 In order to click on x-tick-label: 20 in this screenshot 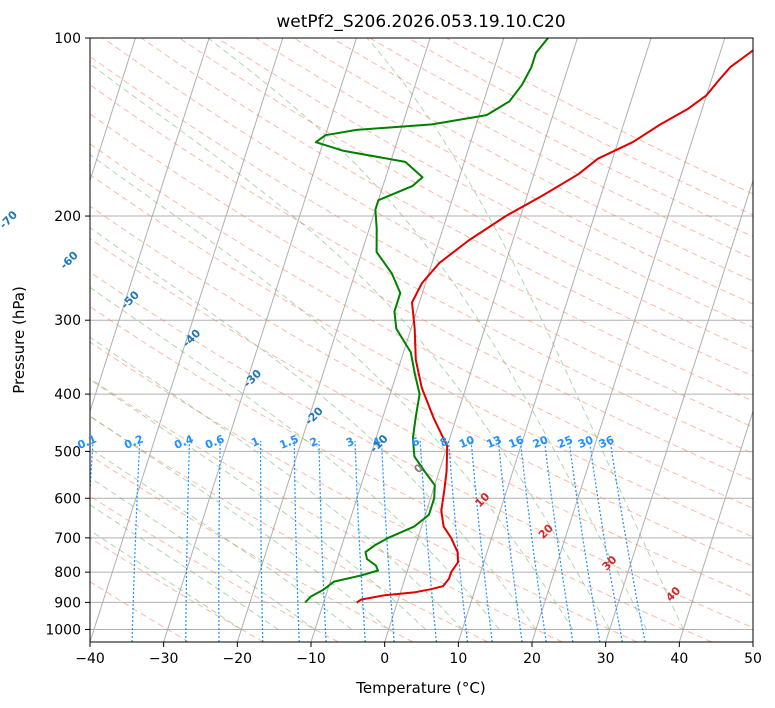, I will do `click(532, 659)`.